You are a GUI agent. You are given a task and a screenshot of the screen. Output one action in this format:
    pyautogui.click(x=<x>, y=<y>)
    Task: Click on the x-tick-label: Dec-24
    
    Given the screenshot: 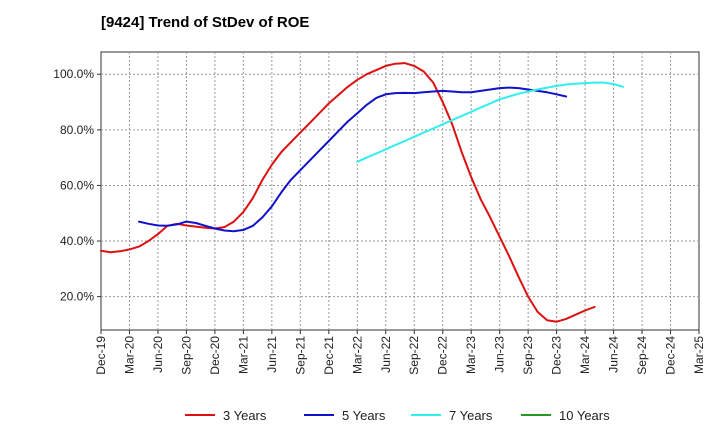 What is the action you would take?
    pyautogui.click(x=671, y=355)
    